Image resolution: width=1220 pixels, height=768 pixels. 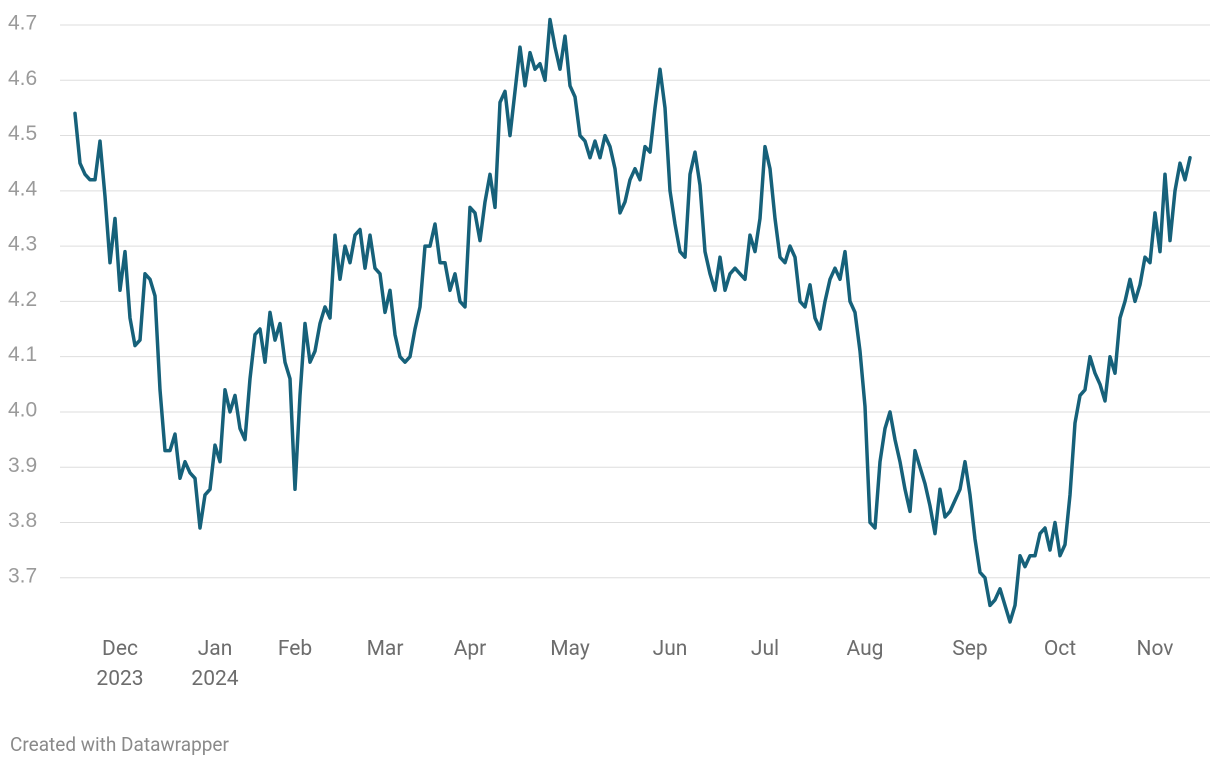 What do you see at coordinates (22, 78) in the screenshot?
I see `y-tick-label: 4.6` at bounding box center [22, 78].